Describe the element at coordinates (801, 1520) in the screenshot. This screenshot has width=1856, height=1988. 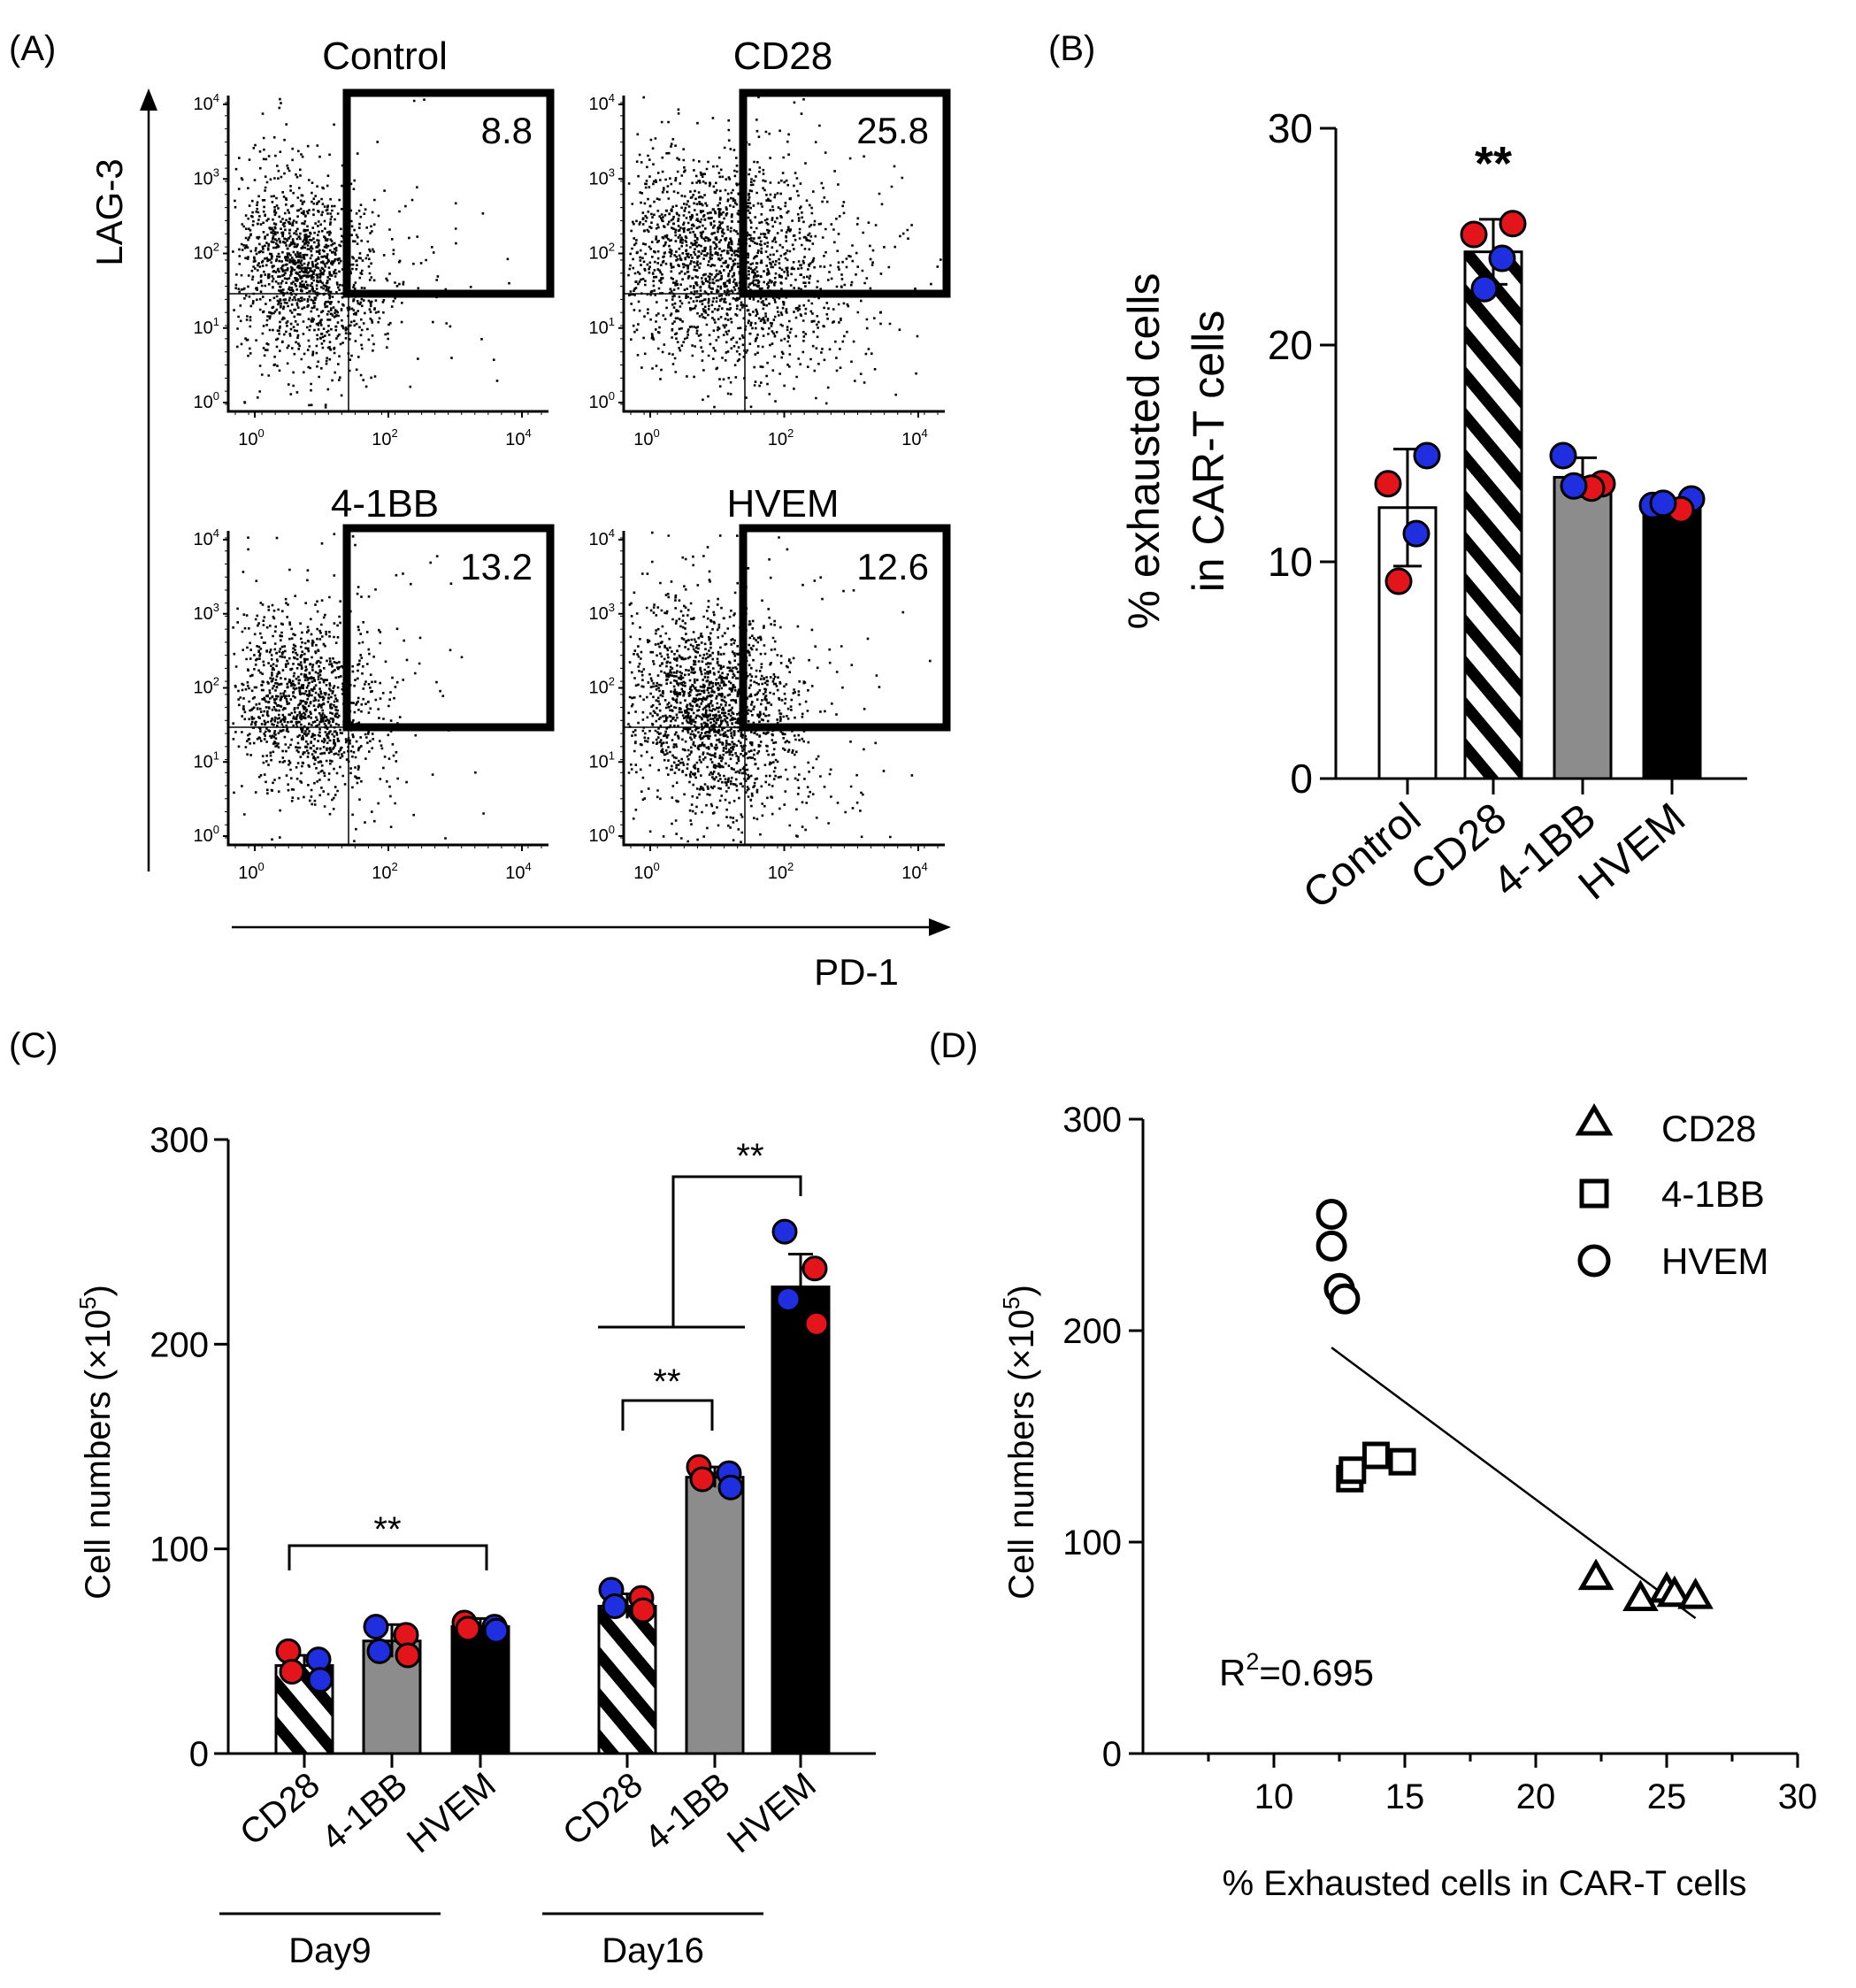
I see `bar-day16-hvem` at that location.